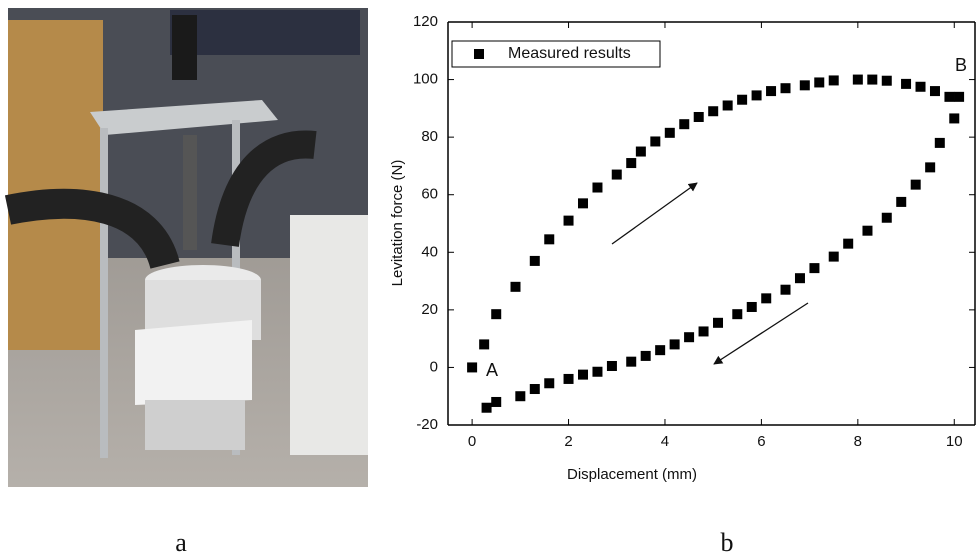  I want to click on y-tick-label: 20, so click(429, 309).